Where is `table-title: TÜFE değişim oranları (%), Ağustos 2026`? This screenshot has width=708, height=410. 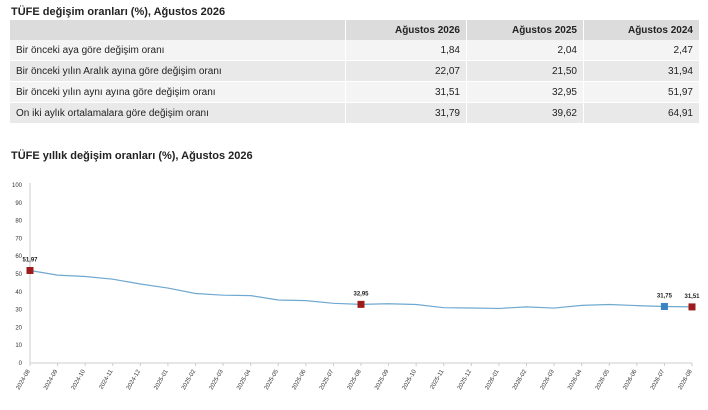 table-title: TÜFE değişim oranları (%), Ağustos 2026 is located at coordinates (118, 12).